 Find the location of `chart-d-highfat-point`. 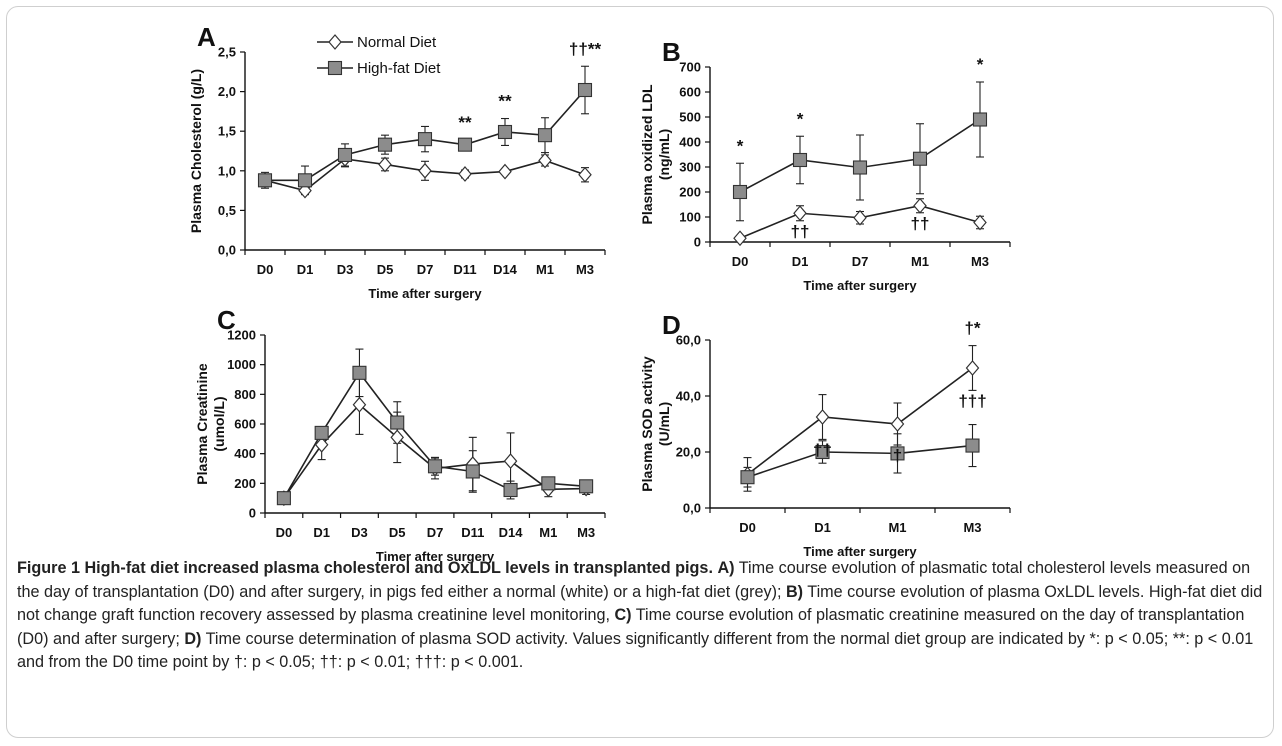

chart-d-highfat-point is located at coordinates (747, 477).